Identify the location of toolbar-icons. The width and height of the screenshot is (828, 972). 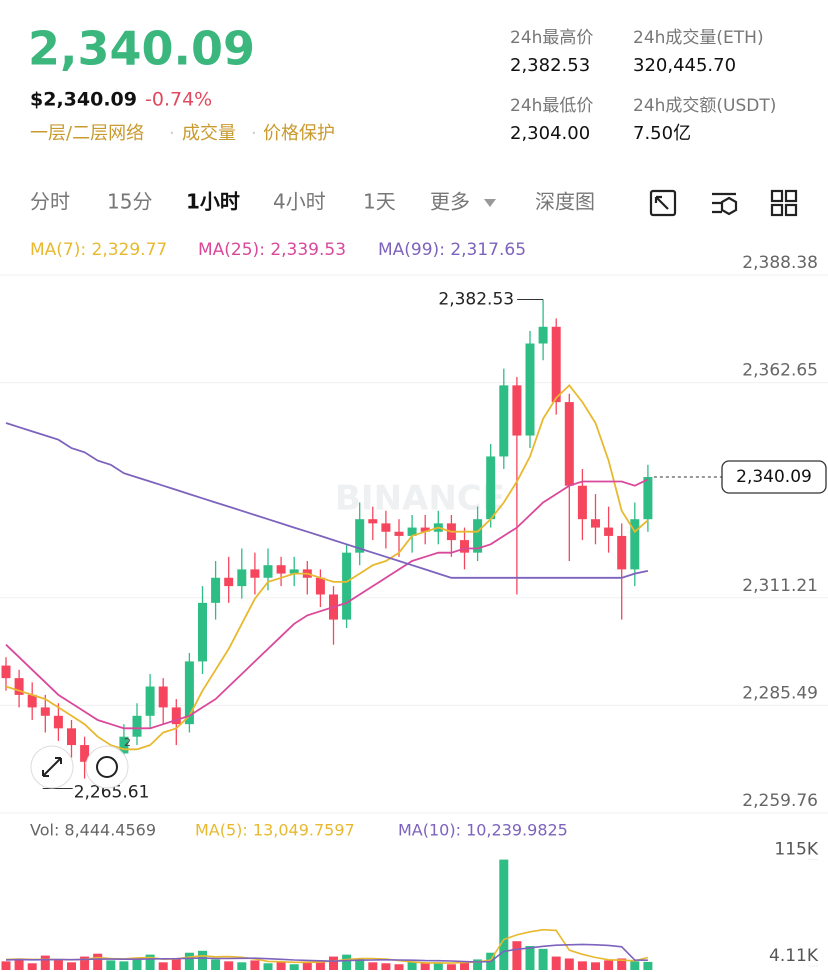
(723, 203).